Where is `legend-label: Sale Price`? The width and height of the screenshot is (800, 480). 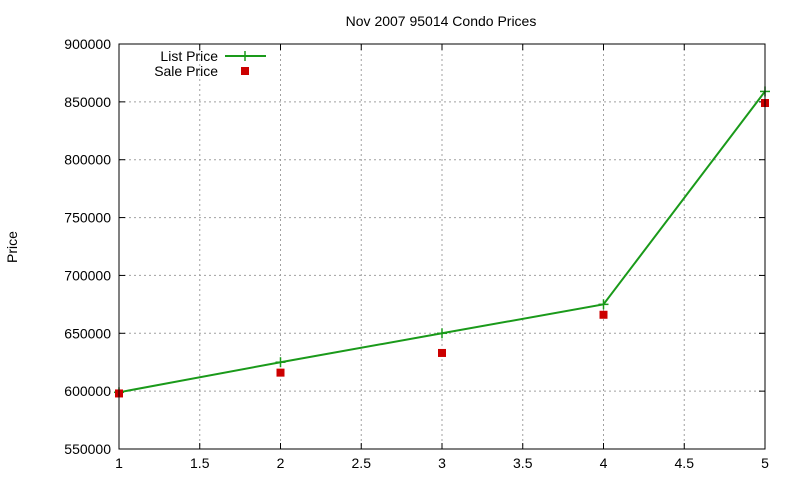 legend-label: Sale Price is located at coordinates (186, 71).